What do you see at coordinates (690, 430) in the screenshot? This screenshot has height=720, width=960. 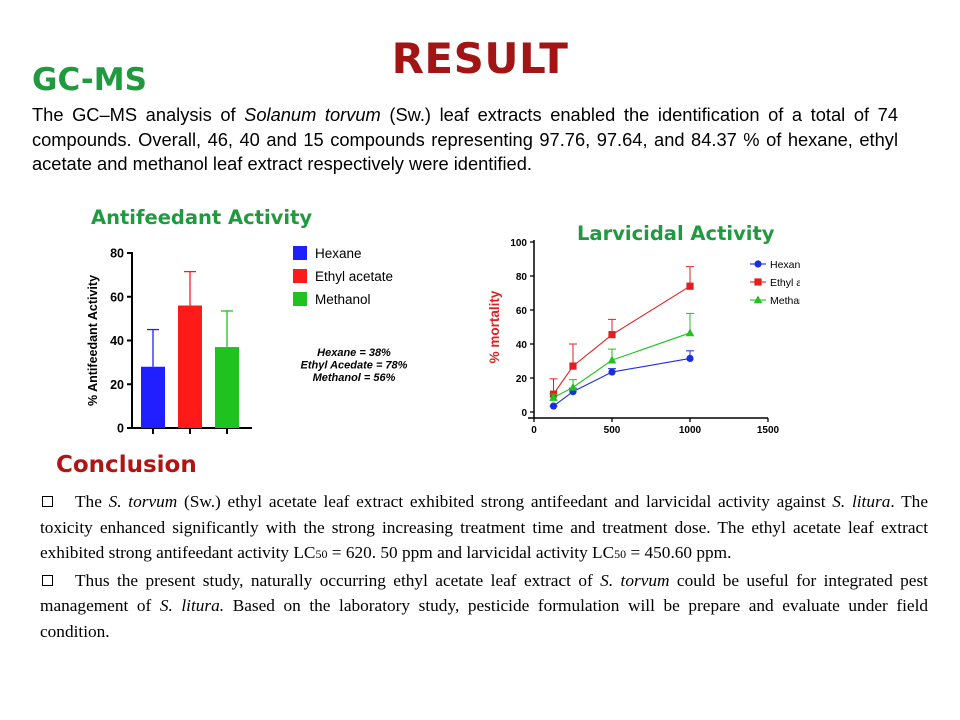 I see `x-tick-label: 1000` at bounding box center [690, 430].